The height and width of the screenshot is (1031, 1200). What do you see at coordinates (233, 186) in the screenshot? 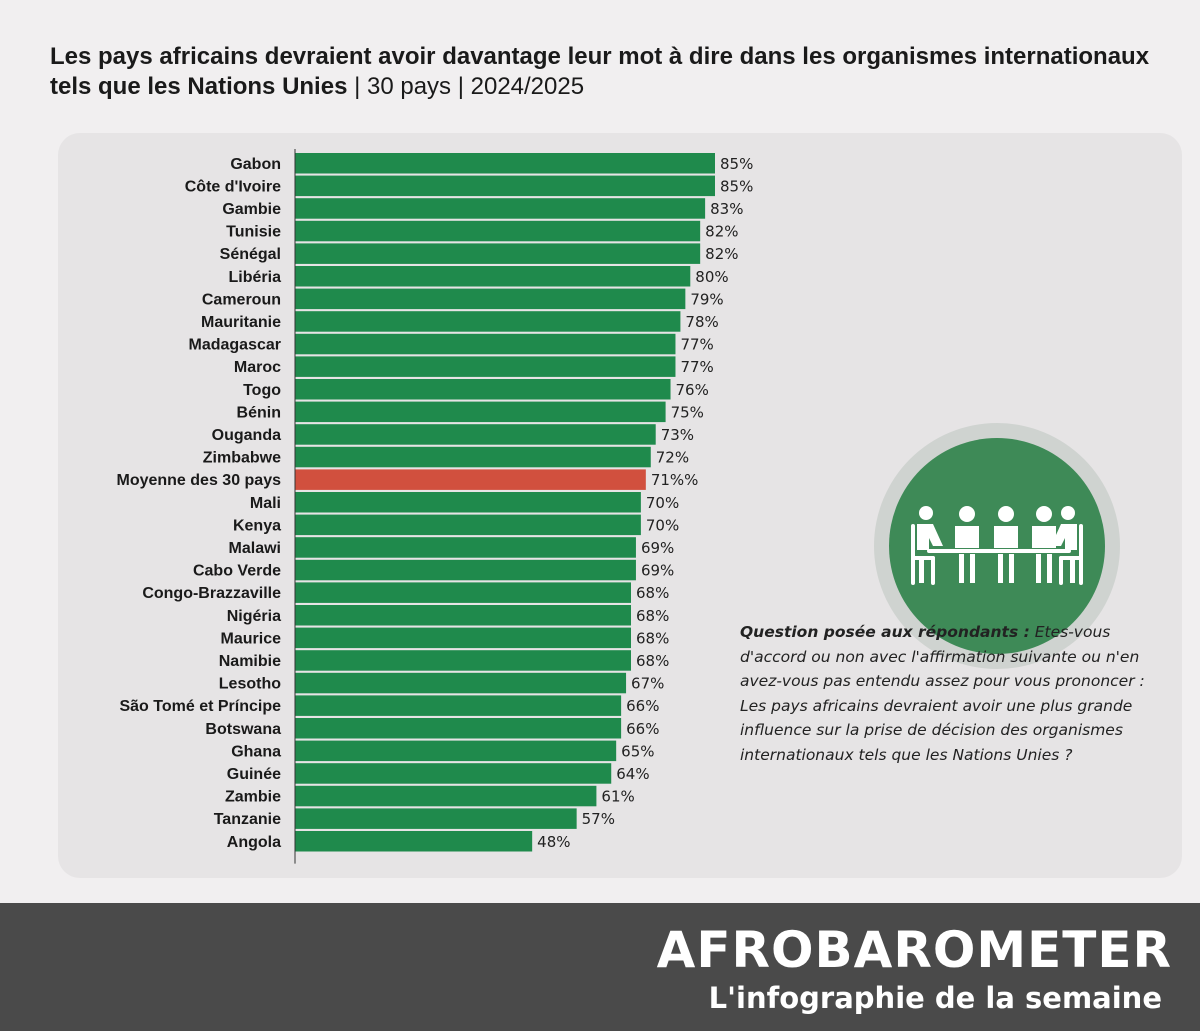
I see `category-label-cote-d-ivoire: Côte d'Ivoire` at bounding box center [233, 186].